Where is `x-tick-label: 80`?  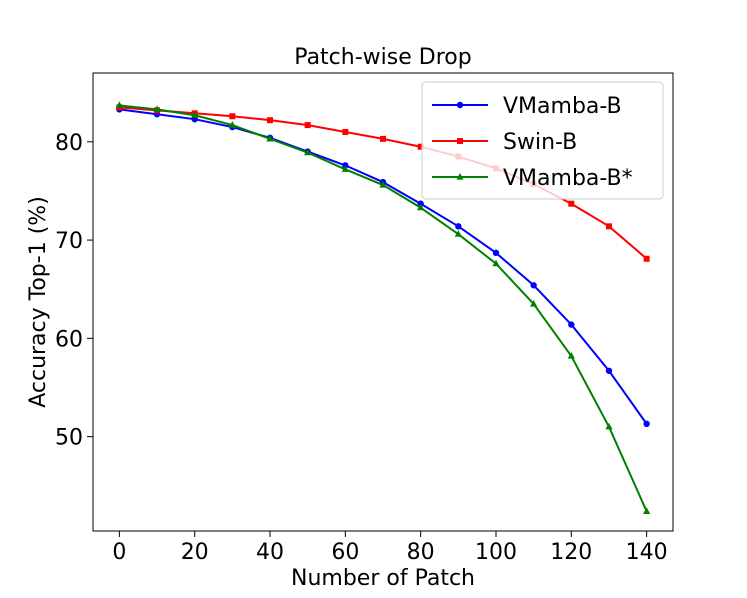 x-tick-label: 80 is located at coordinates (421, 552).